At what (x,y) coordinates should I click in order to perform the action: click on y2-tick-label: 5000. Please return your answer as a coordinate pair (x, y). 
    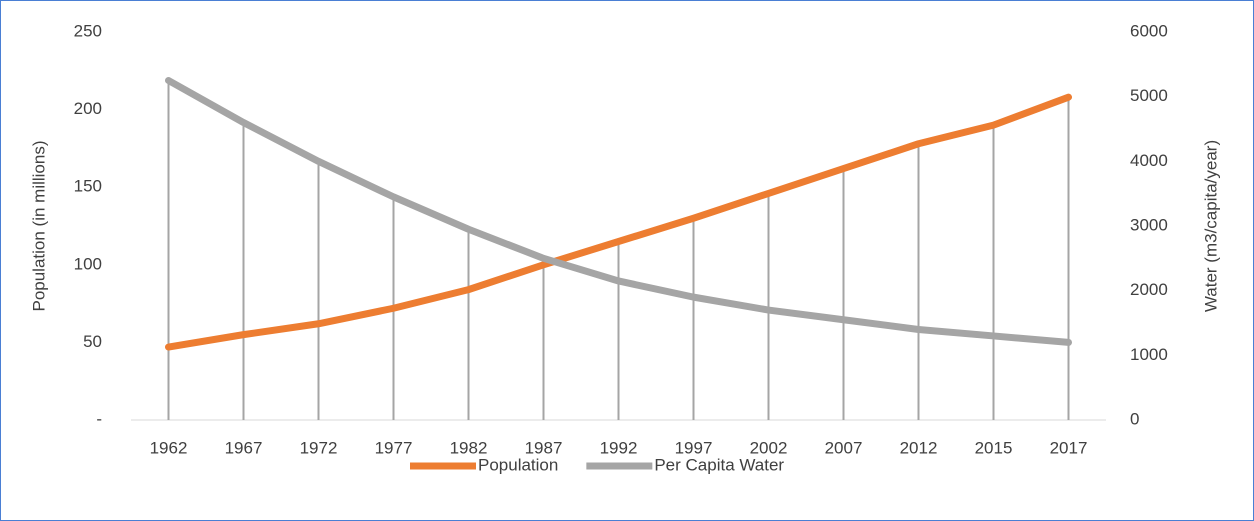
    Looking at the image, I should click on (1149, 95).